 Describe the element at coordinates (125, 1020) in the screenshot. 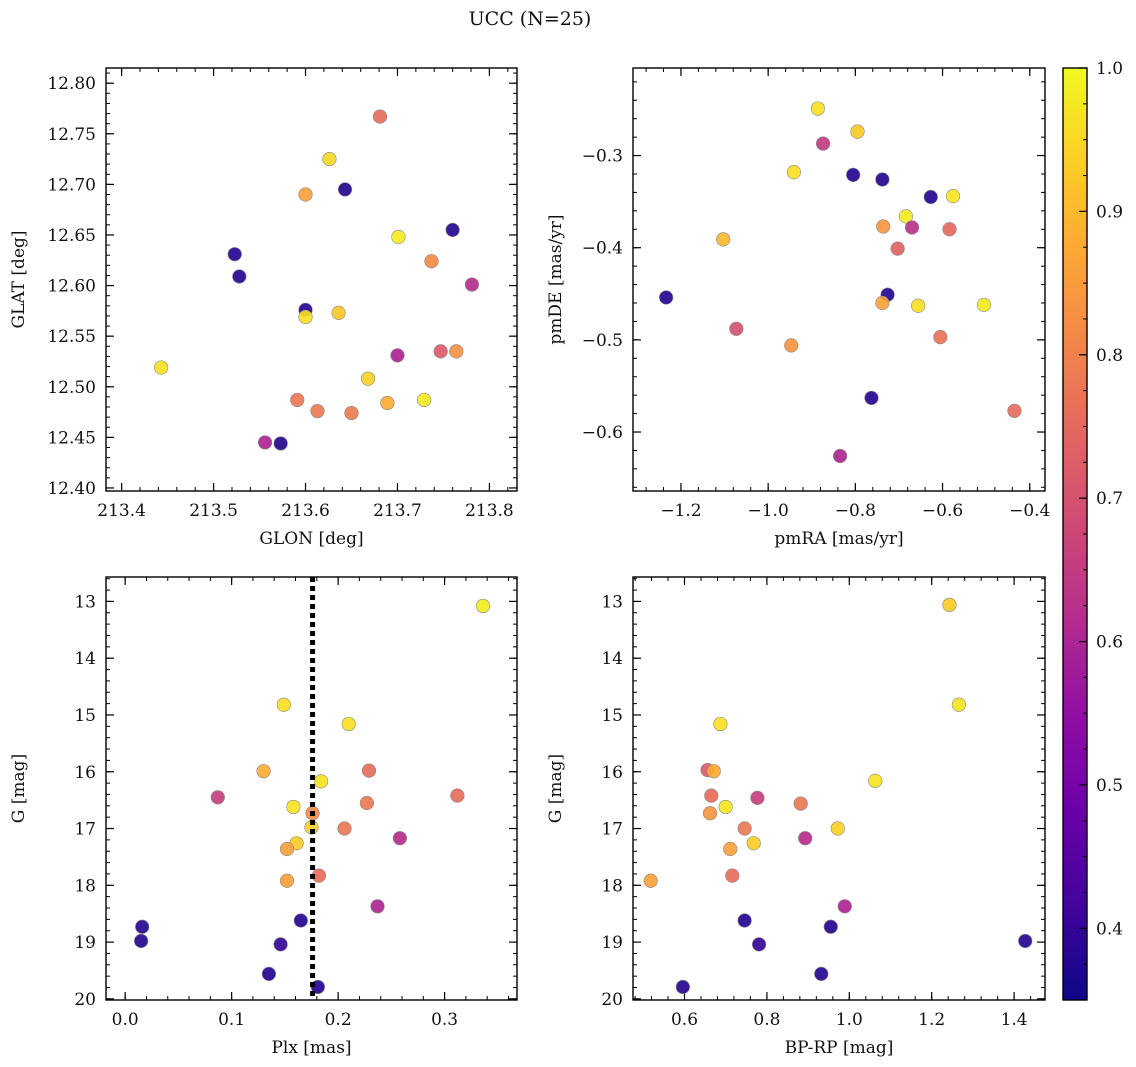

I see `x-tick-label: 0.0` at that location.